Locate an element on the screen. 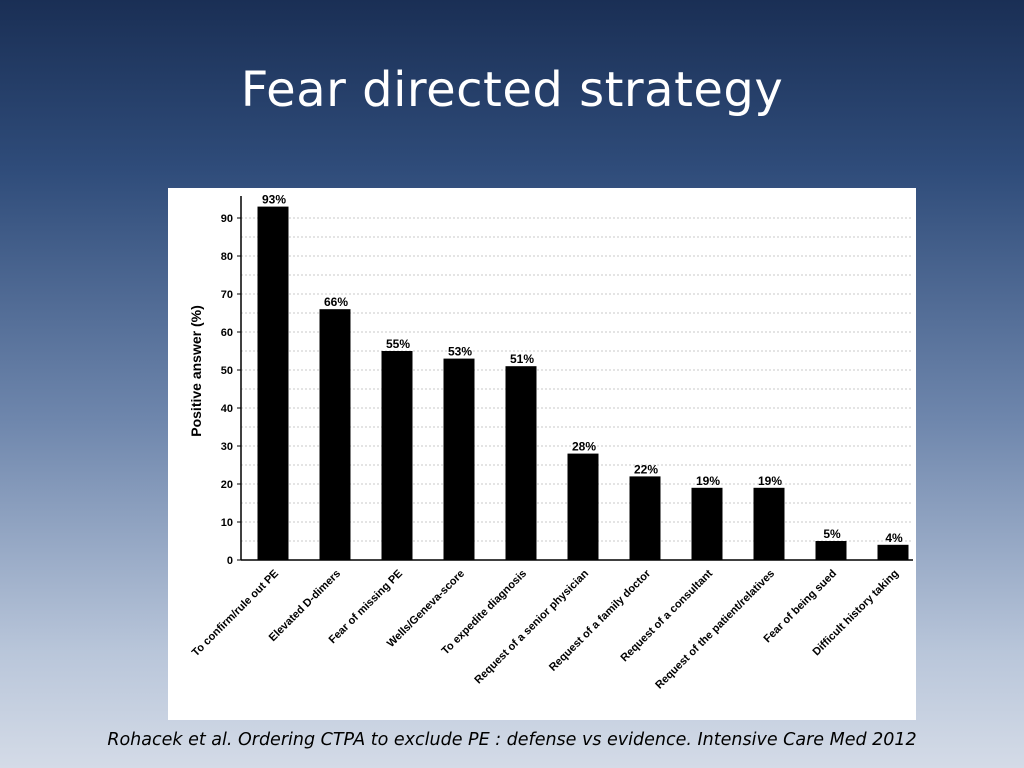 This screenshot has width=1024, height=768. data-label: 22% is located at coordinates (646, 469).